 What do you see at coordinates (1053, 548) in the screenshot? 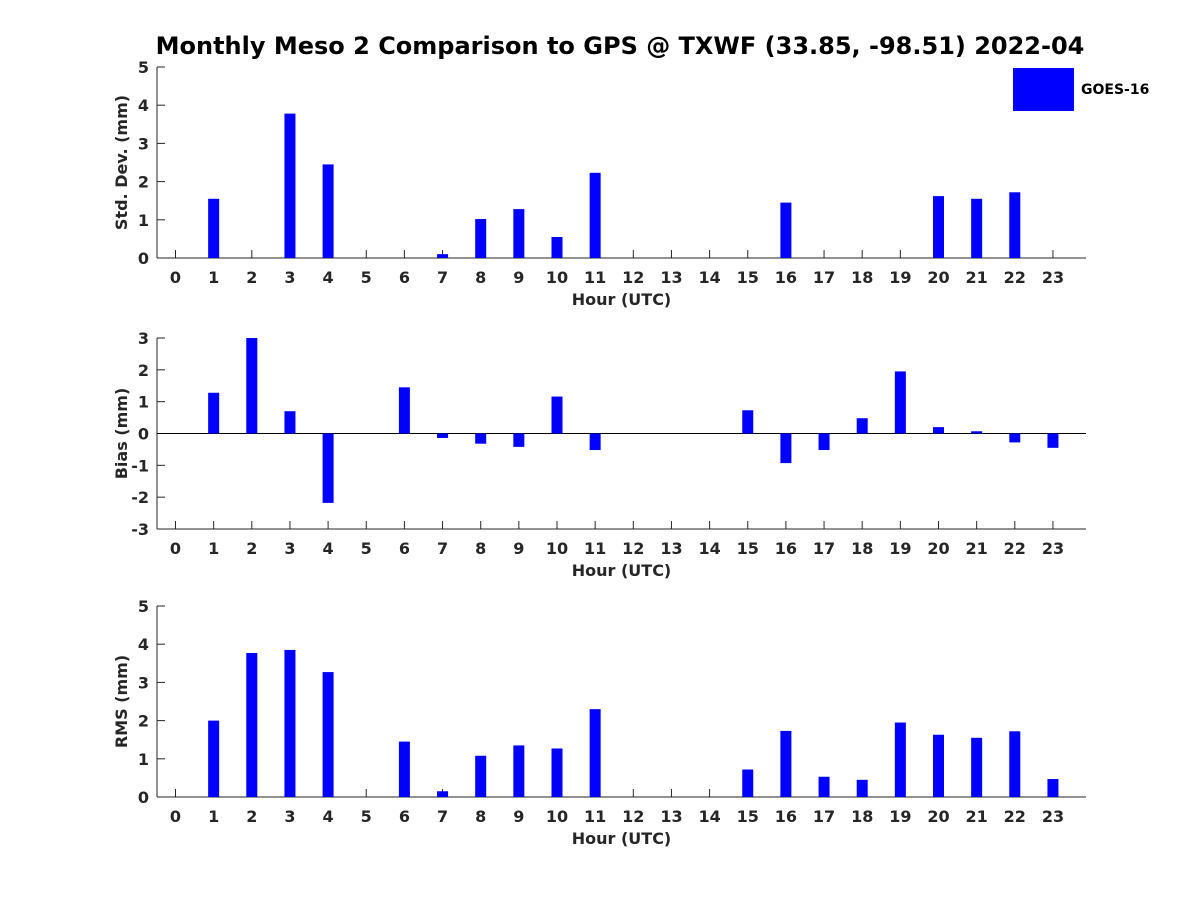
I see `x-tick-label: 23` at bounding box center [1053, 548].